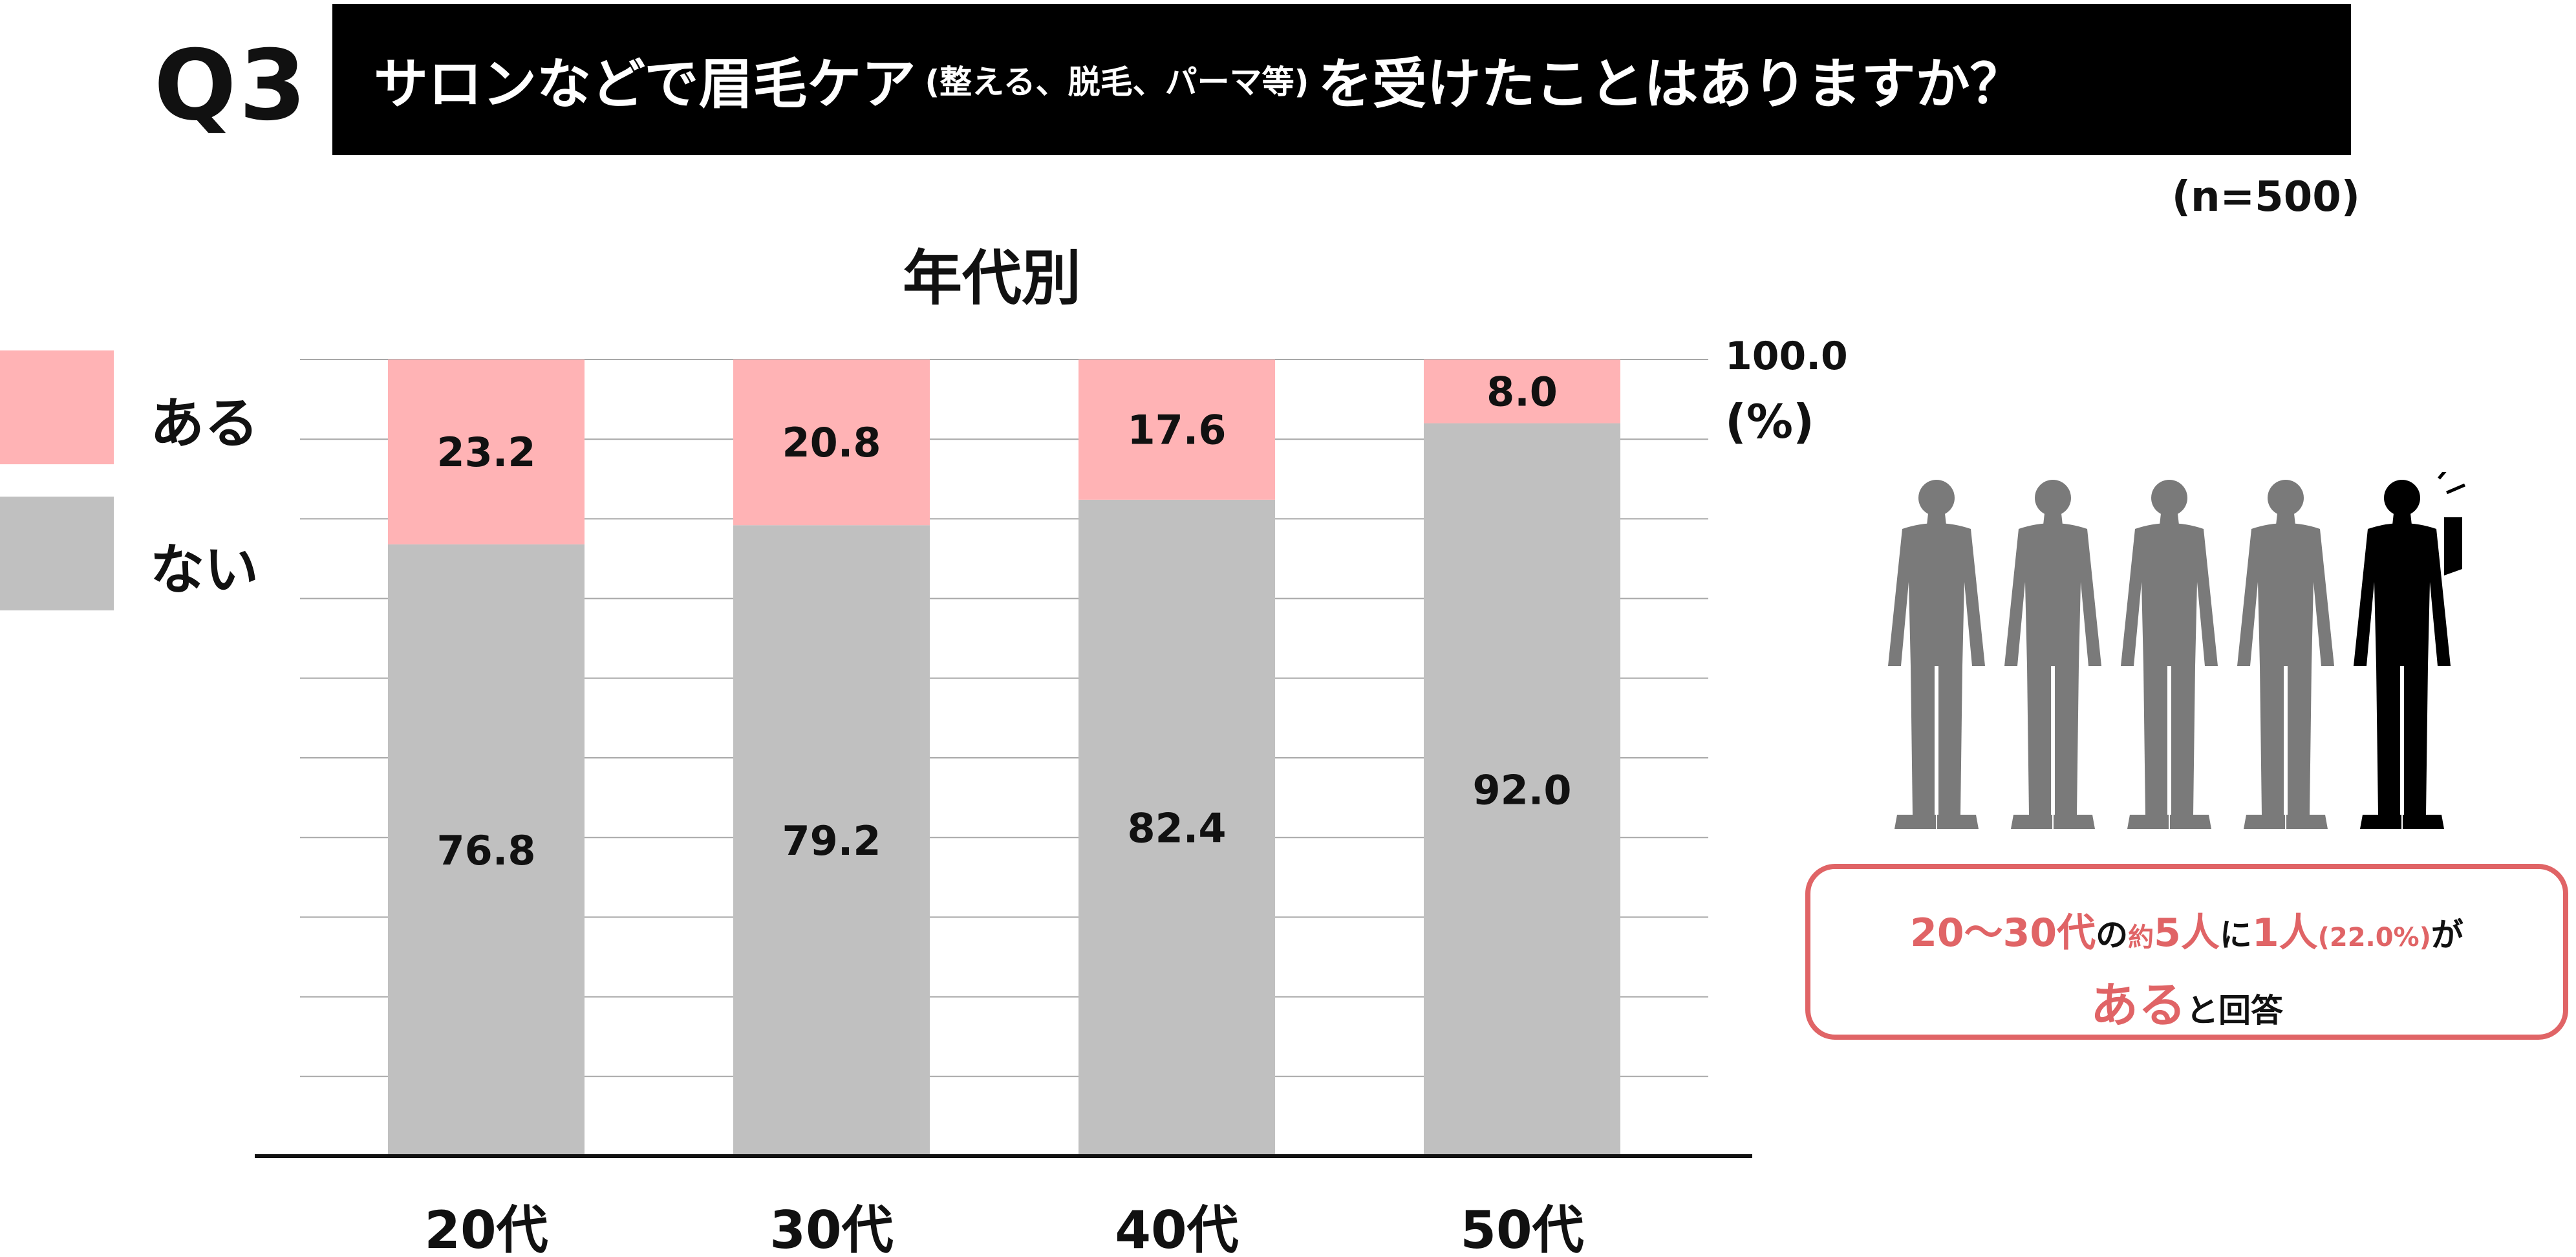  Describe the element at coordinates (204, 569) in the screenshot. I see `legend-label-nai: ない` at that location.